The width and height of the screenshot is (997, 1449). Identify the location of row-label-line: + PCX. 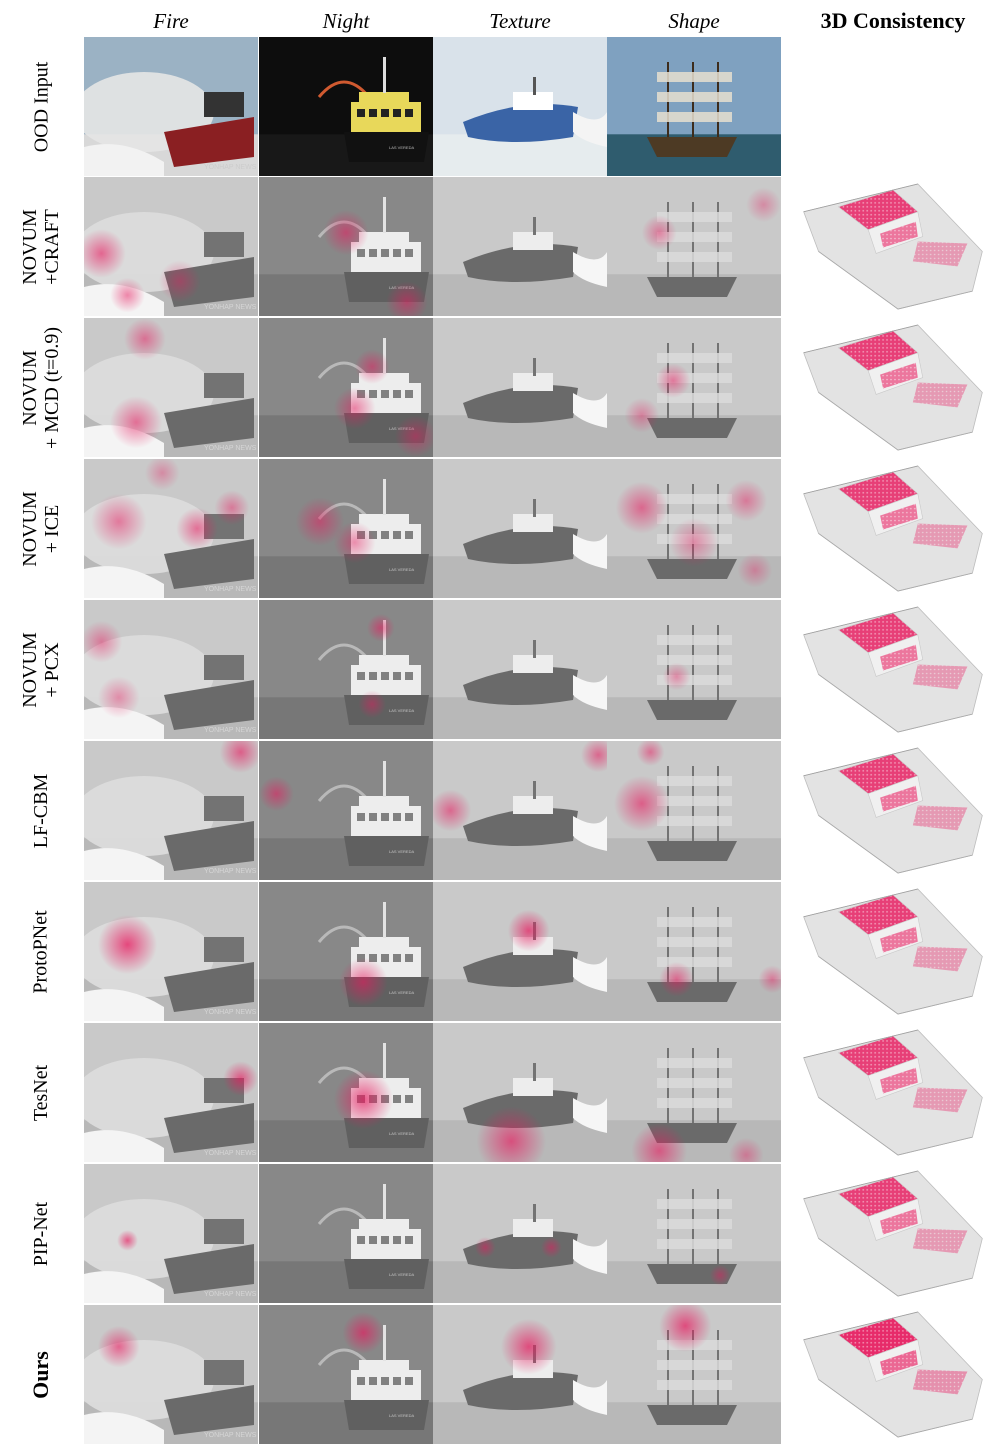
(52, 669).